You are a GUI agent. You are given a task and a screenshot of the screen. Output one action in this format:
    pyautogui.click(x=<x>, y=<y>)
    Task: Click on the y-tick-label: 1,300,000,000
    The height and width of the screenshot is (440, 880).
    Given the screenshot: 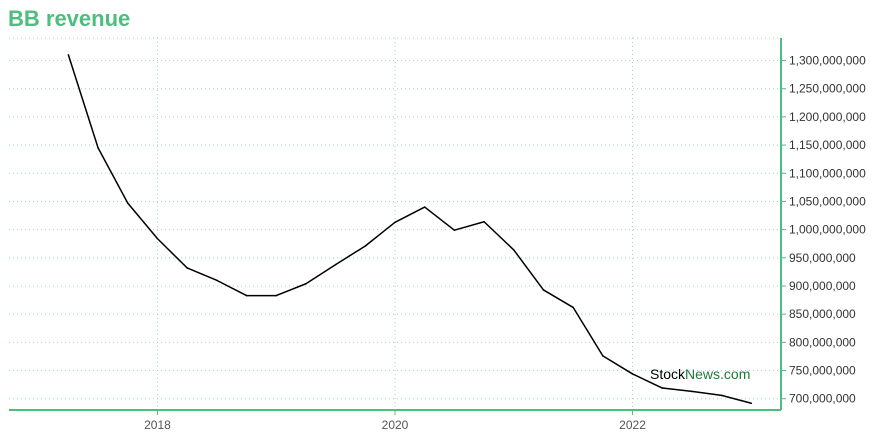 What is the action you would take?
    pyautogui.click(x=827, y=61)
    